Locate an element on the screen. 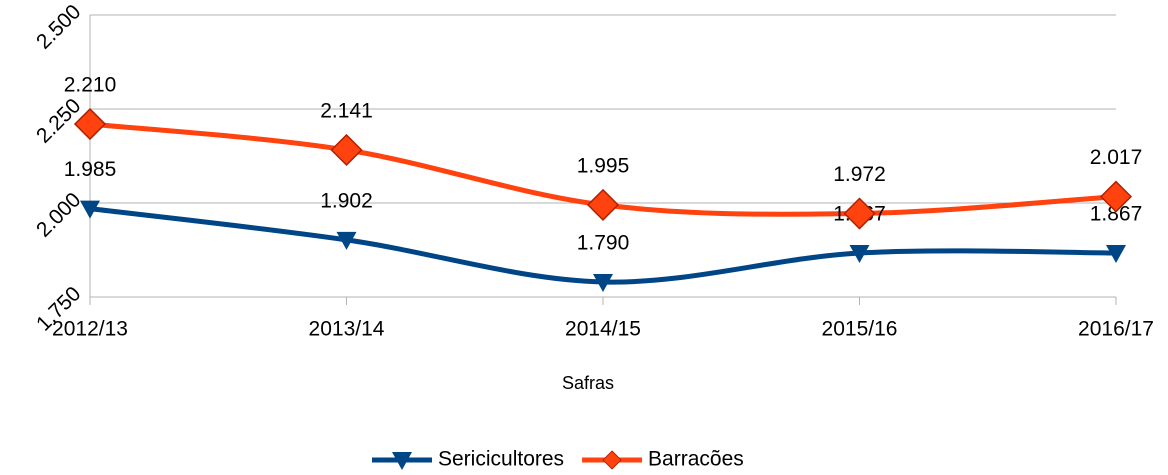 This screenshot has width=1168, height=475. x-tick-label: 2013/14 is located at coordinates (347, 329).